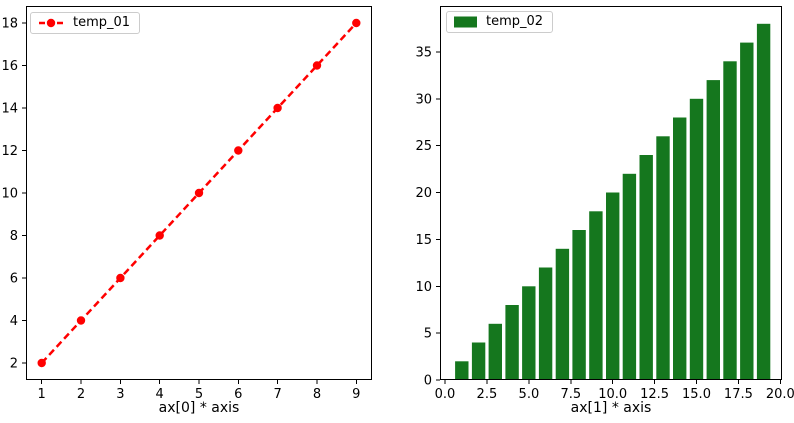 The width and height of the screenshot is (794, 423). I want to click on y-tick-label: 25, so click(423, 146).